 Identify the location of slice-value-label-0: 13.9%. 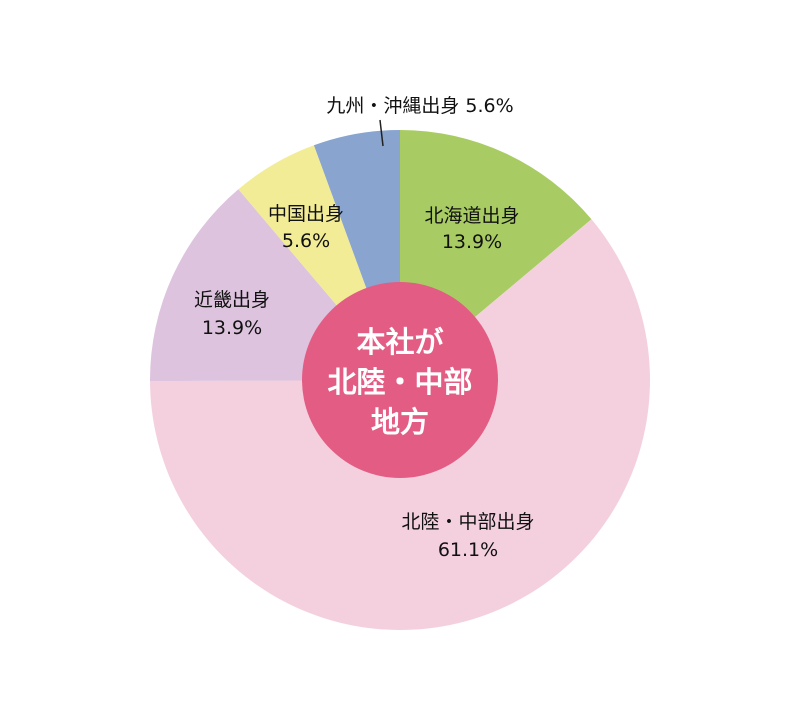
(472, 242).